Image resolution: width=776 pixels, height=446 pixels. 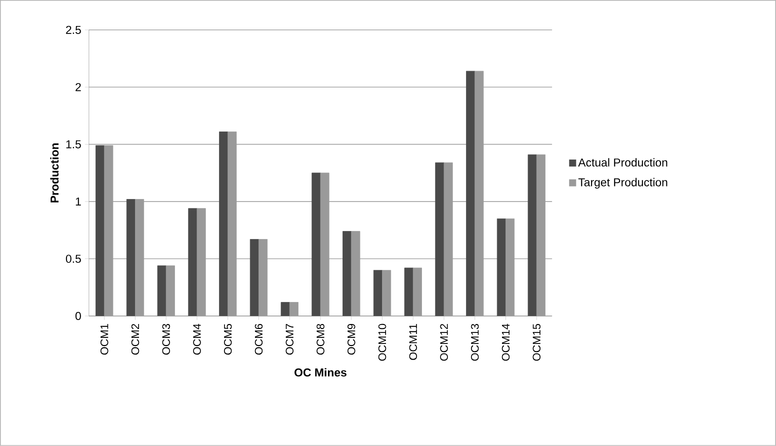 What do you see at coordinates (351, 339) in the screenshot?
I see `x-tick-label: OCM9` at bounding box center [351, 339].